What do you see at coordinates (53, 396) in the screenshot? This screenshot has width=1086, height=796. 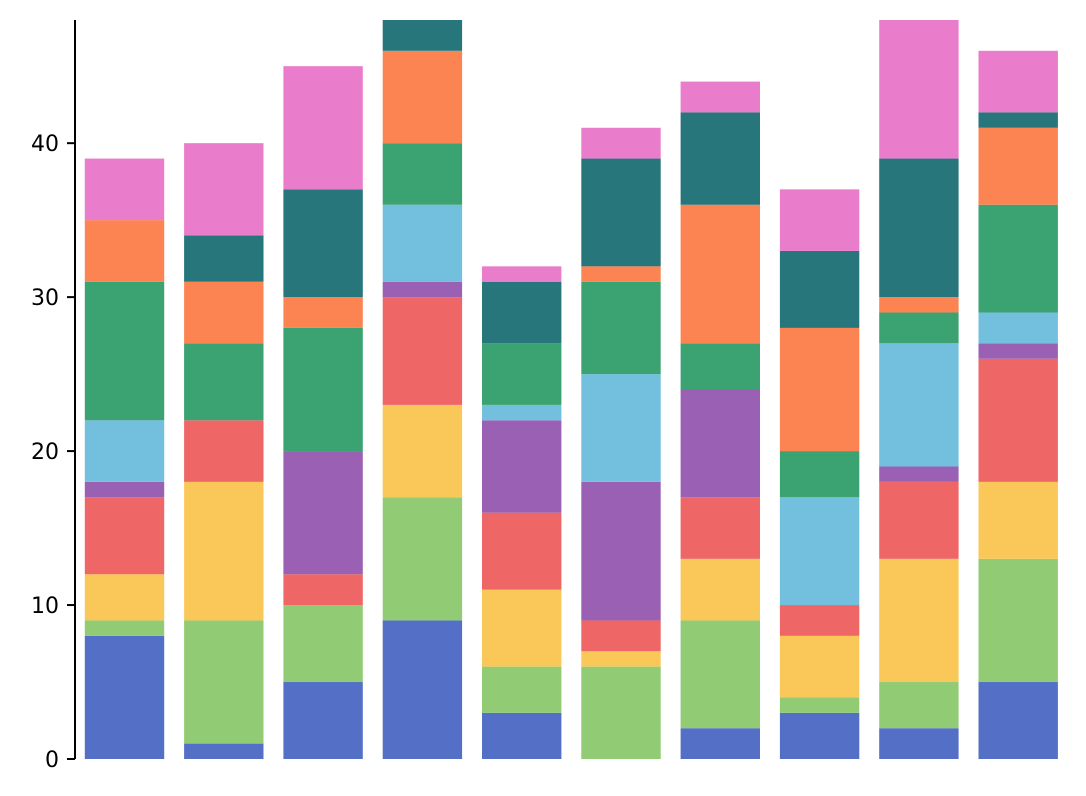 I see `y-axis: 0 10 20 30 40` at bounding box center [53, 396].